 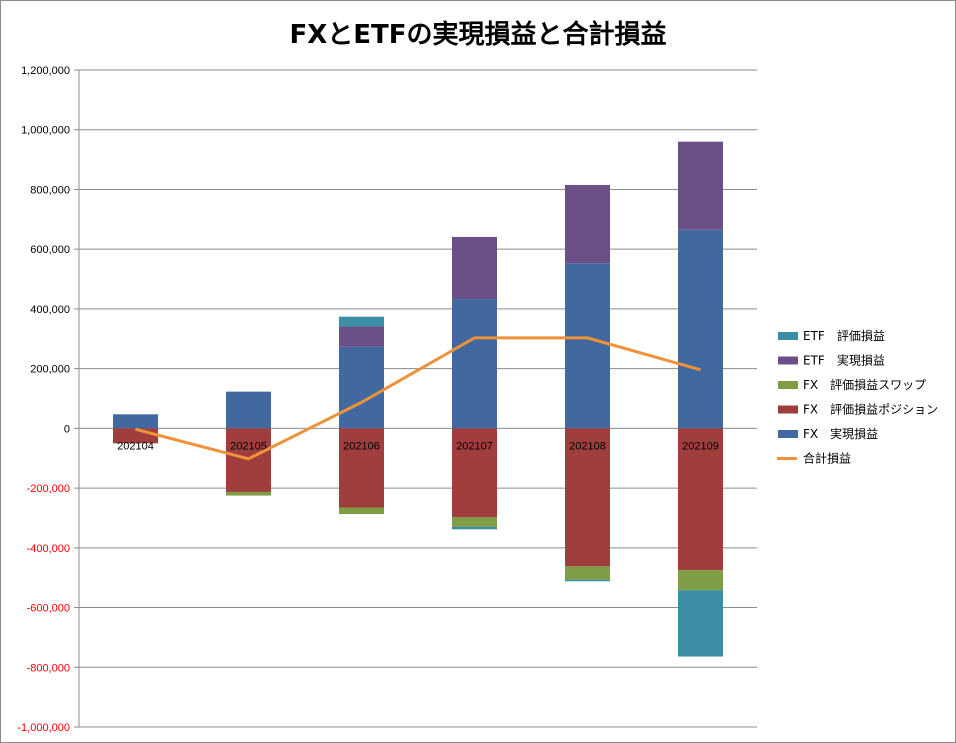 What do you see at coordinates (870, 409) in the screenshot?
I see `legend-label: FX 評価損益ポジション` at bounding box center [870, 409].